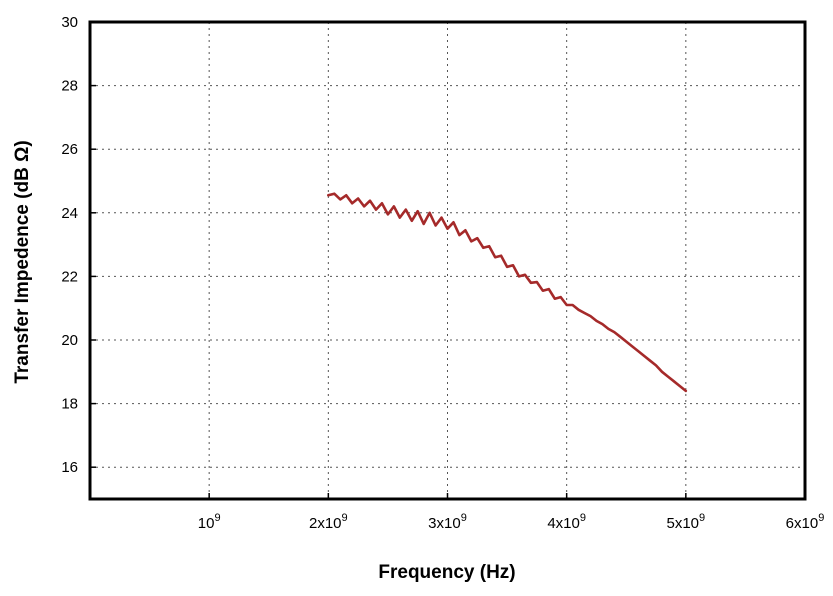 This screenshot has height=596, width=833. I want to click on x-tick-mantissa: 3x, so click(436, 523).